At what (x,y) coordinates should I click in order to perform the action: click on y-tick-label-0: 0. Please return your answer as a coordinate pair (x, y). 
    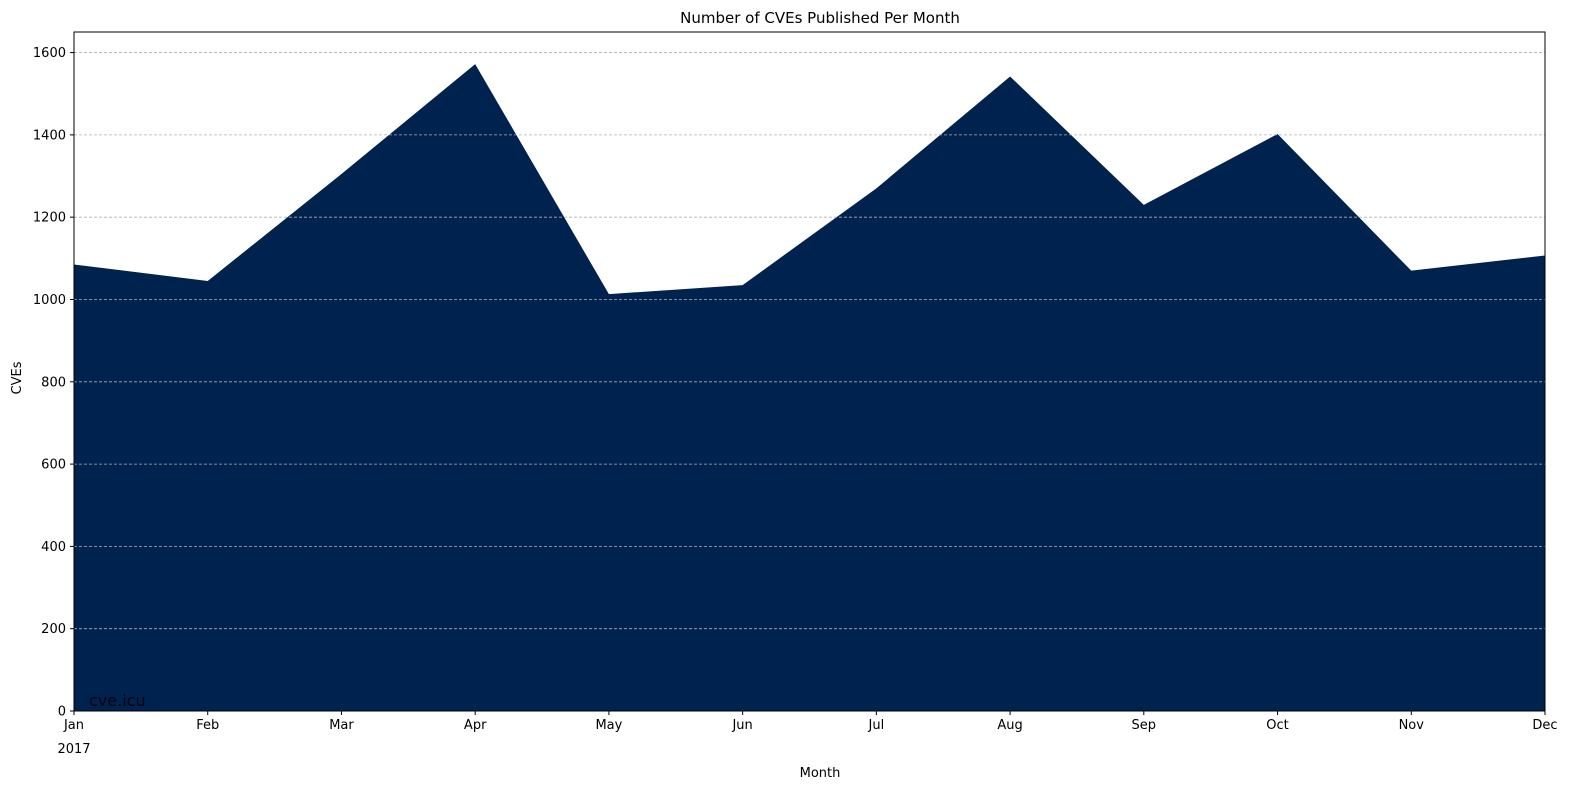
    Looking at the image, I should click on (62, 712).